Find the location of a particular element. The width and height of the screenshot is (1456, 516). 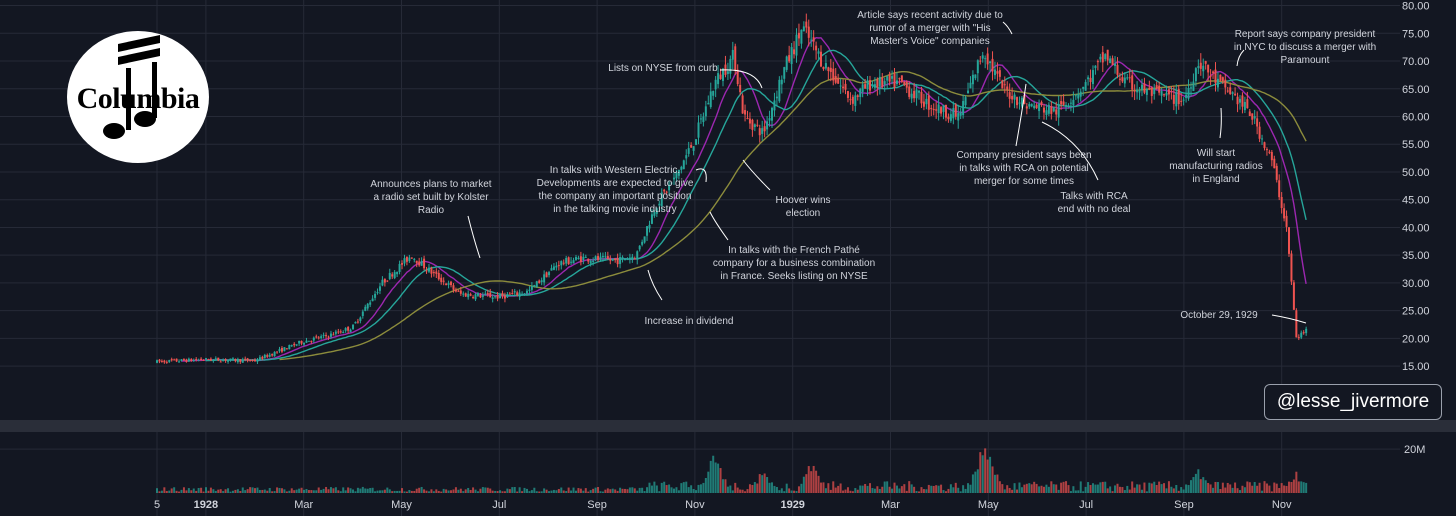

pane-separator is located at coordinates (728, 426).